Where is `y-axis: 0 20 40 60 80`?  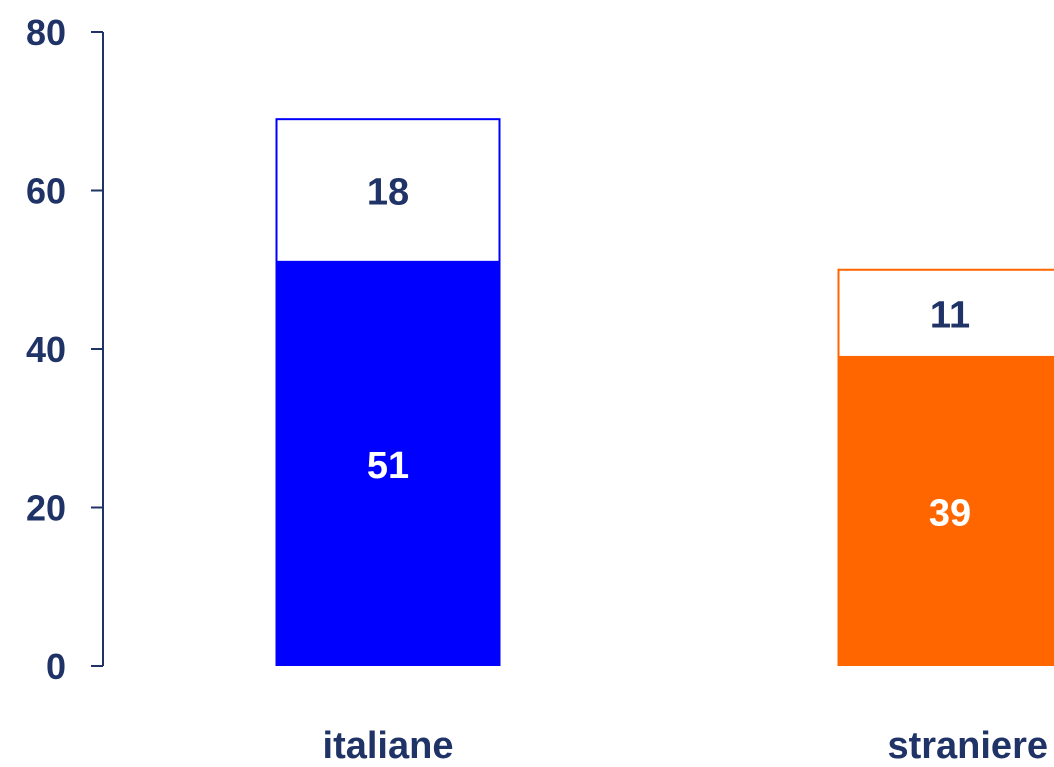
y-axis: 0 20 40 60 80 is located at coordinates (65, 349).